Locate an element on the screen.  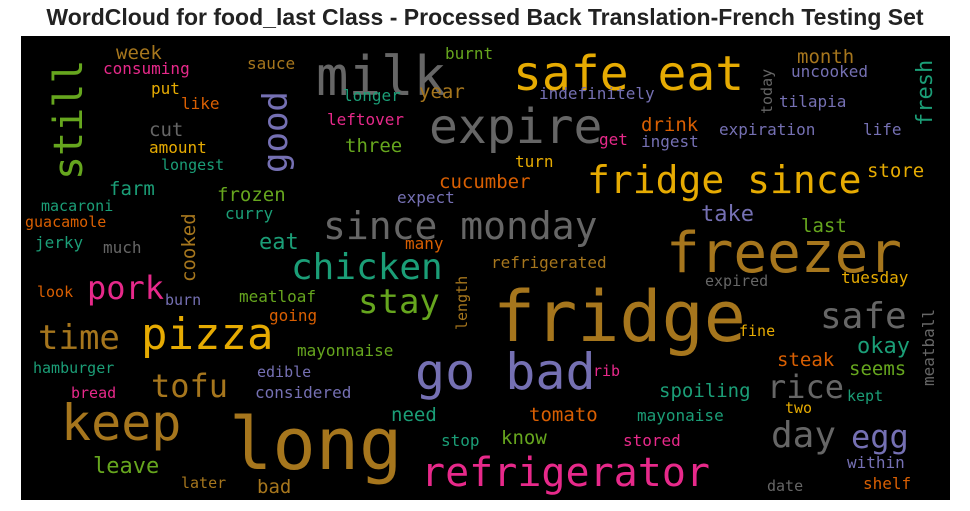
cloud-word: today is located at coordinates (767, 91).